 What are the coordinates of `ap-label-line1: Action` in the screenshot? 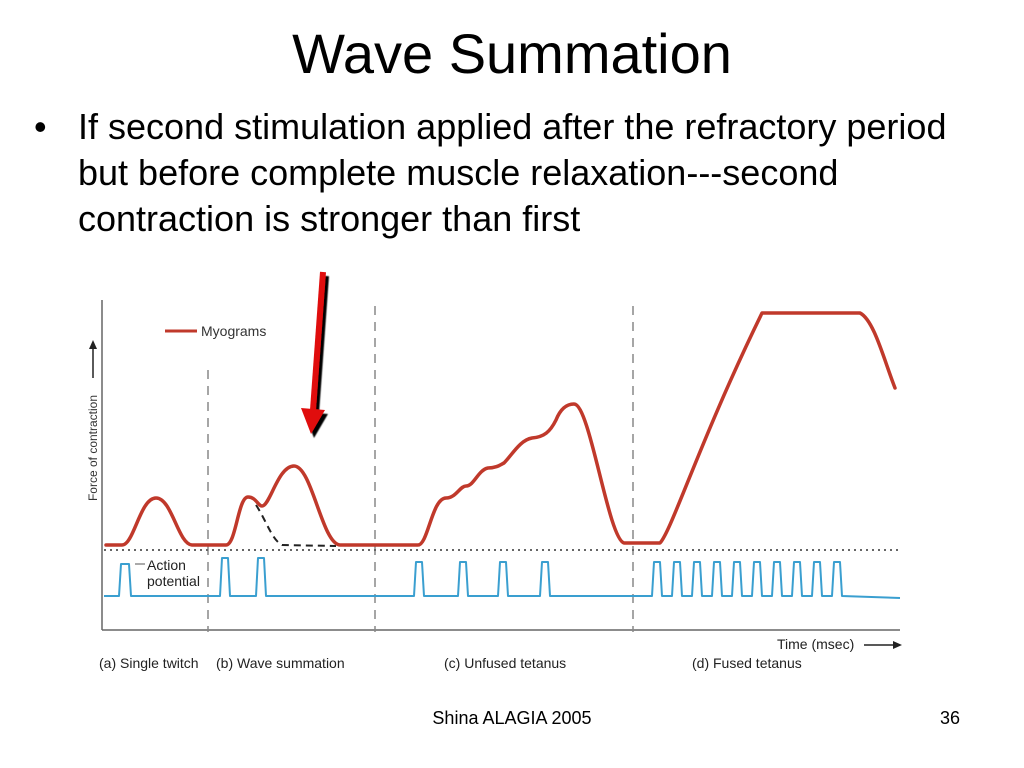 It's located at (166, 565).